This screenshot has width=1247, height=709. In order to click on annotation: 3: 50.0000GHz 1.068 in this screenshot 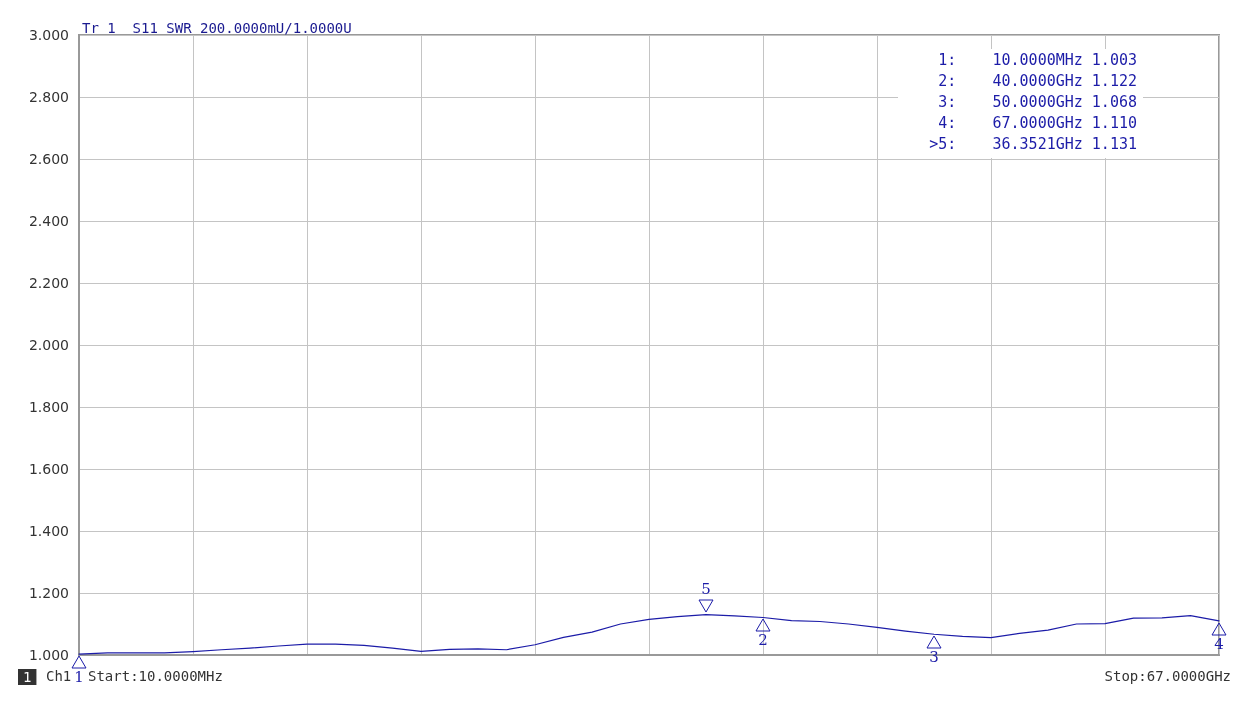, I will do `click(1037, 101)`.